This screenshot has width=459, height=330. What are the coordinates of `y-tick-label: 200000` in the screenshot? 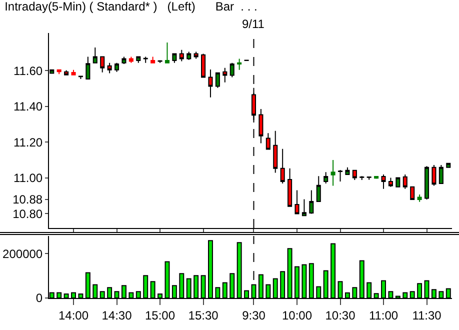 It's located at (22, 253).